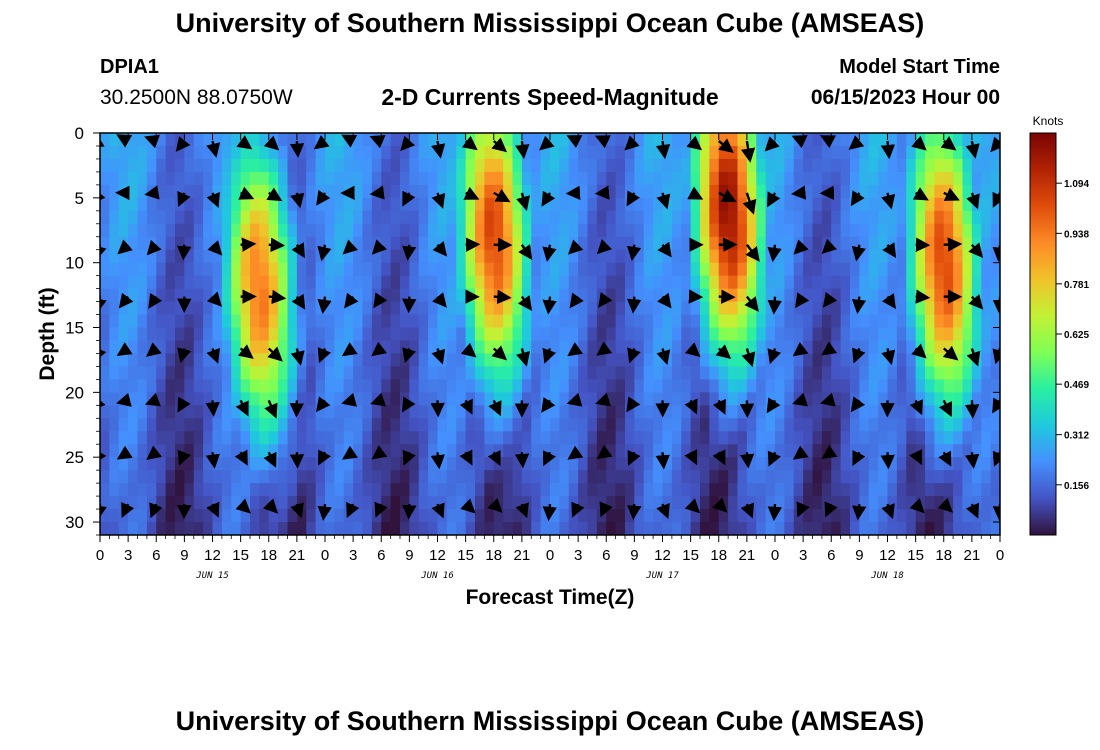 The image size is (1100, 750). Describe the element at coordinates (74, 263) in the screenshot. I see `y-tick-label: 10` at that location.